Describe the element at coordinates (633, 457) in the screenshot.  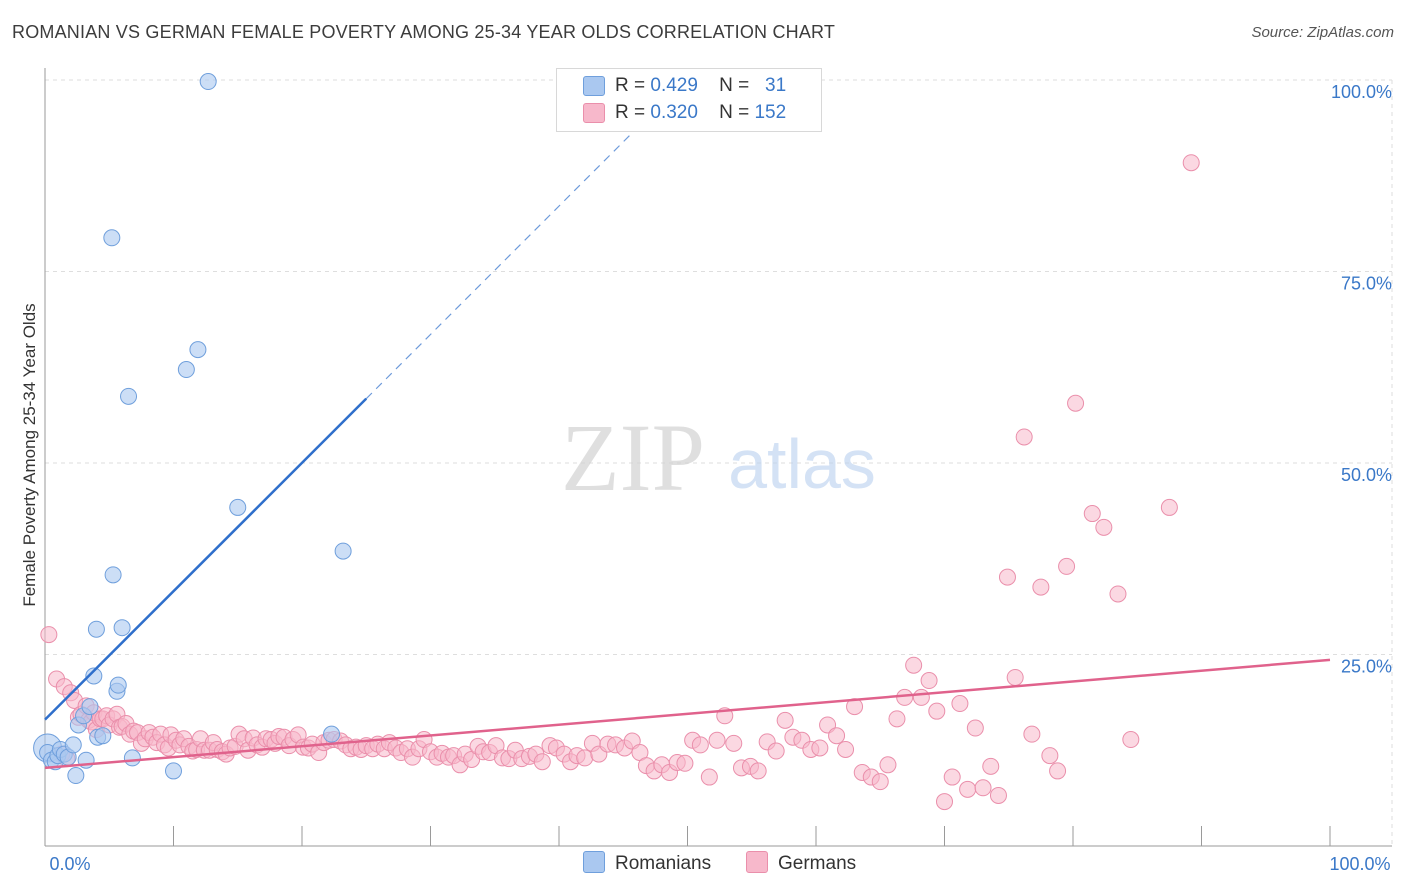
I see `watermark-zip: ZIP` at that location.